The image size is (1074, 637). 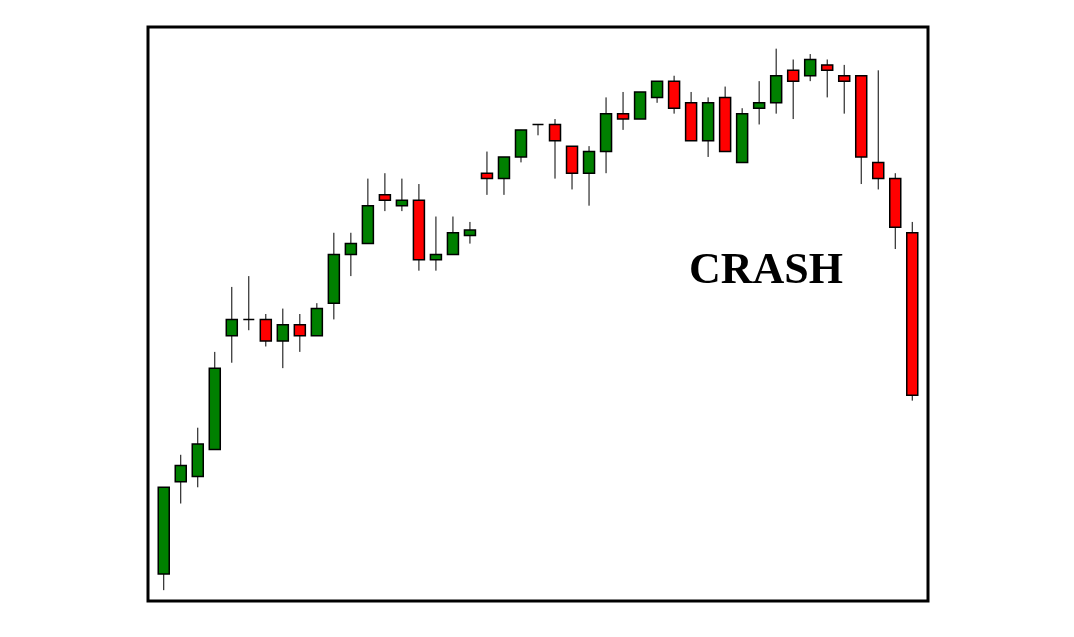 What do you see at coordinates (766, 268) in the screenshot?
I see `annotation: CRASH` at bounding box center [766, 268].